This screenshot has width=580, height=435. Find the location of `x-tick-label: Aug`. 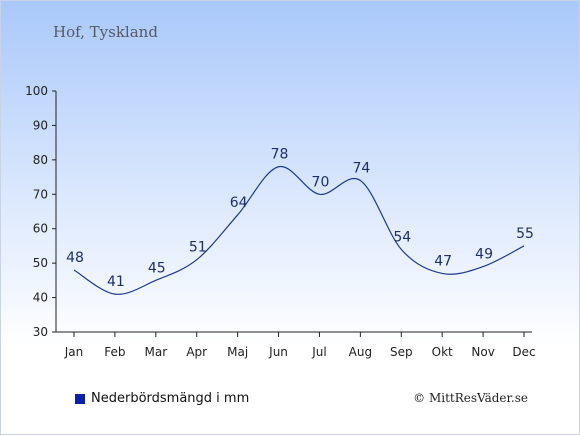

x-tick-label: Aug is located at coordinates (360, 352).